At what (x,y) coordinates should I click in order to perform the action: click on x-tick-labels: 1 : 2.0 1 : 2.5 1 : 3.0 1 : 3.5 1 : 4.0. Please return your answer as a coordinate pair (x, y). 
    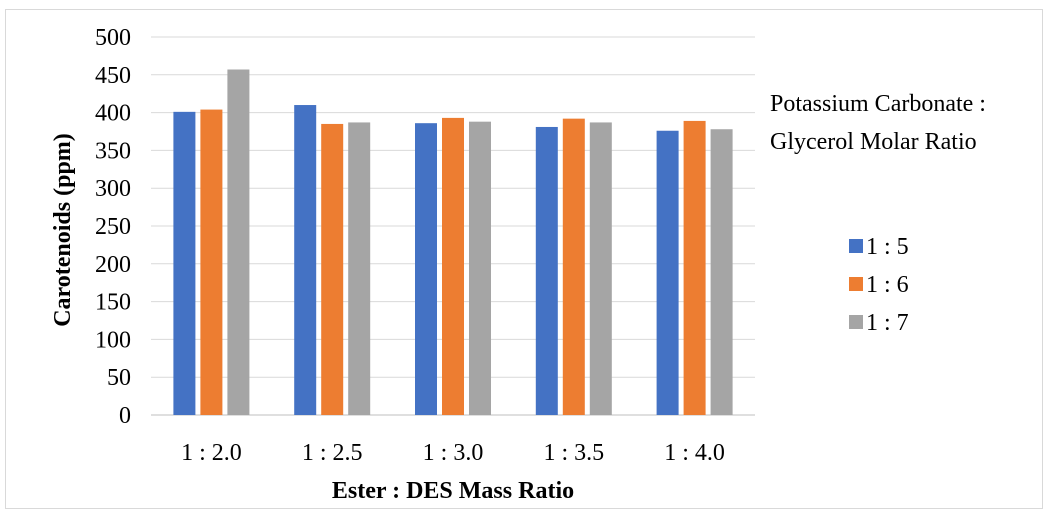
    Looking at the image, I should click on (453, 453).